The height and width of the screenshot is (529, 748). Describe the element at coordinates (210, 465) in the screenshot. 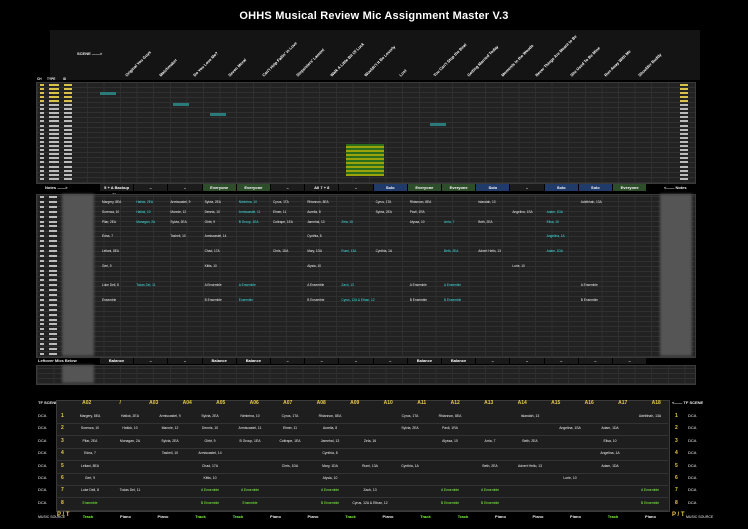

I see `tf-cell: Chad, 17A` at that location.